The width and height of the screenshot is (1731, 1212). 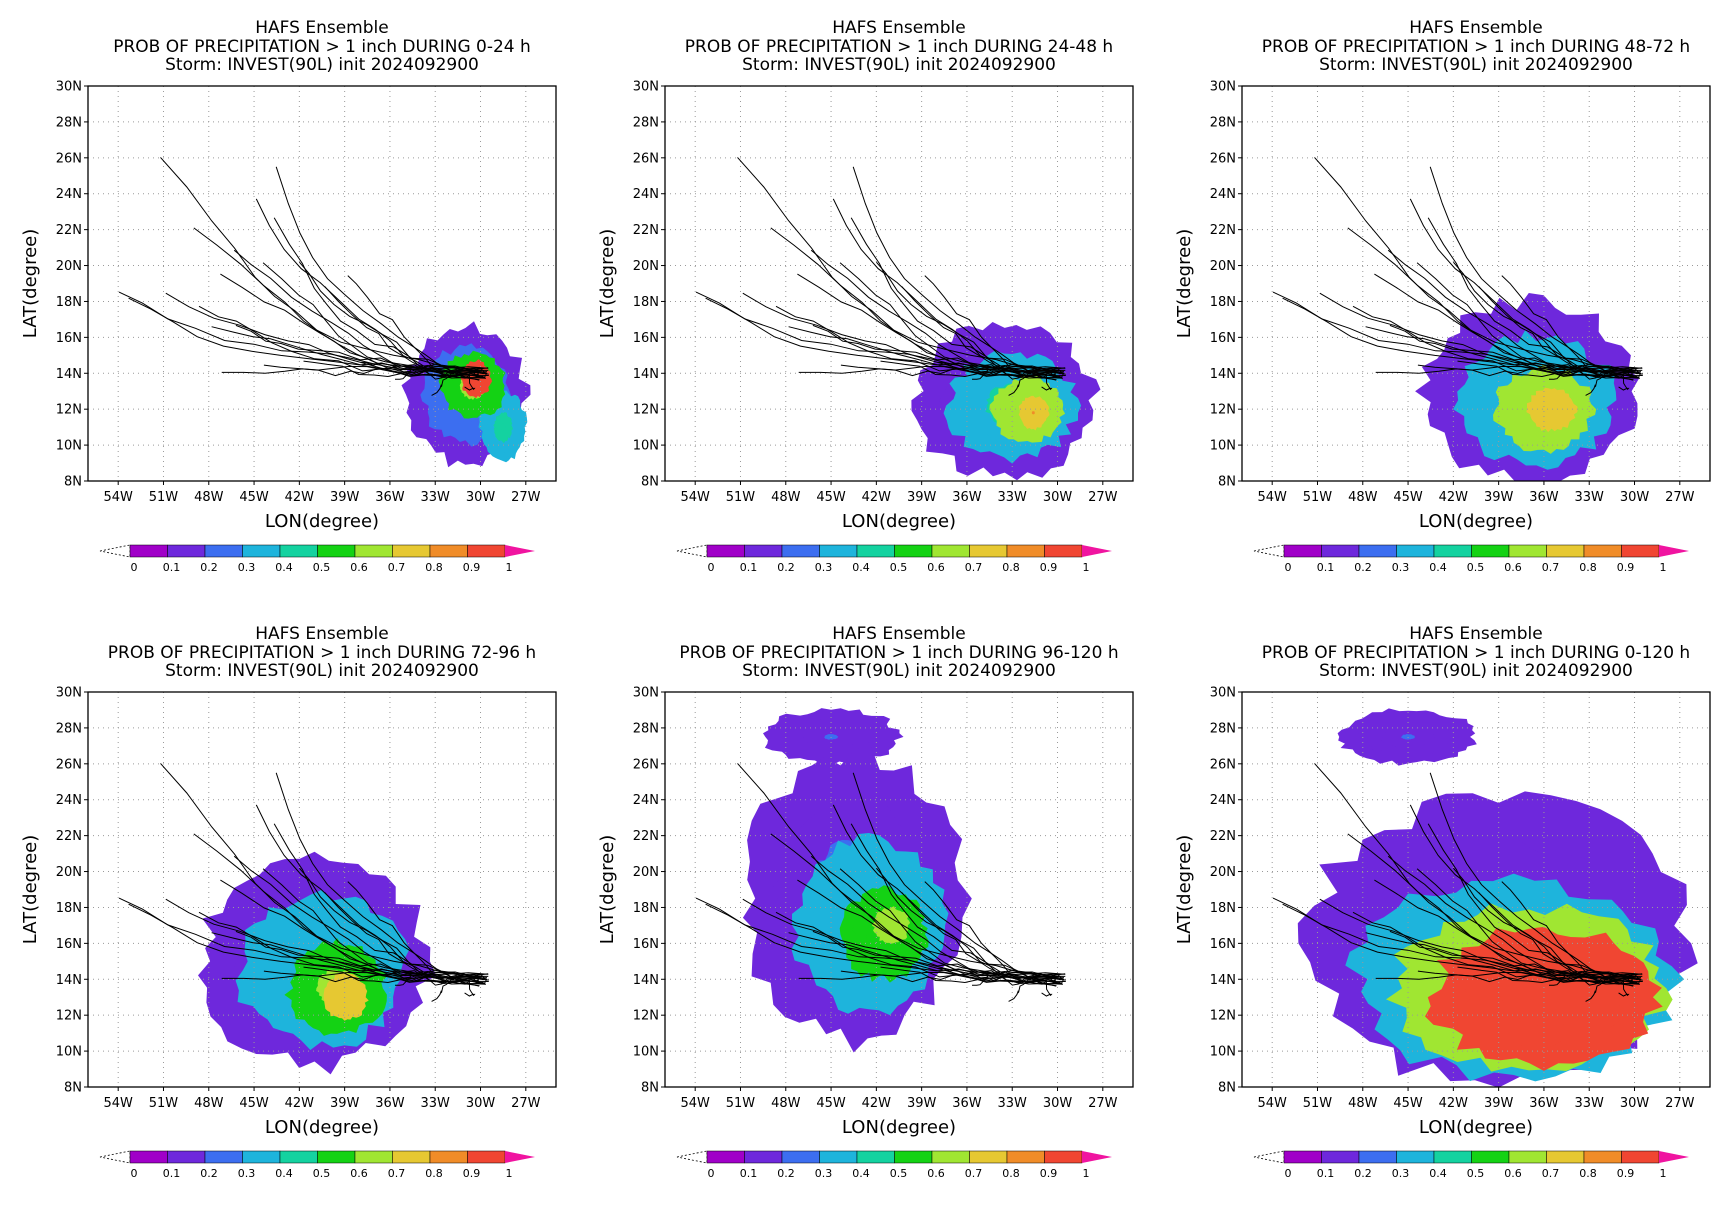 What do you see at coordinates (254, 497) in the screenshot?
I see `x-tick-label: 45W` at bounding box center [254, 497].